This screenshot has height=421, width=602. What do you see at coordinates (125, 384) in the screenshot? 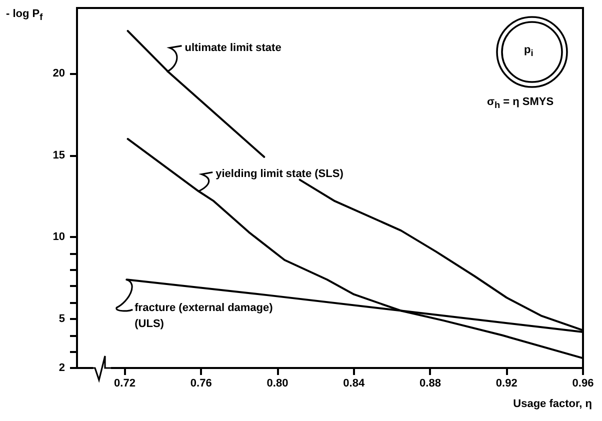
I see `x-tick-label: 0.72` at bounding box center [125, 384].